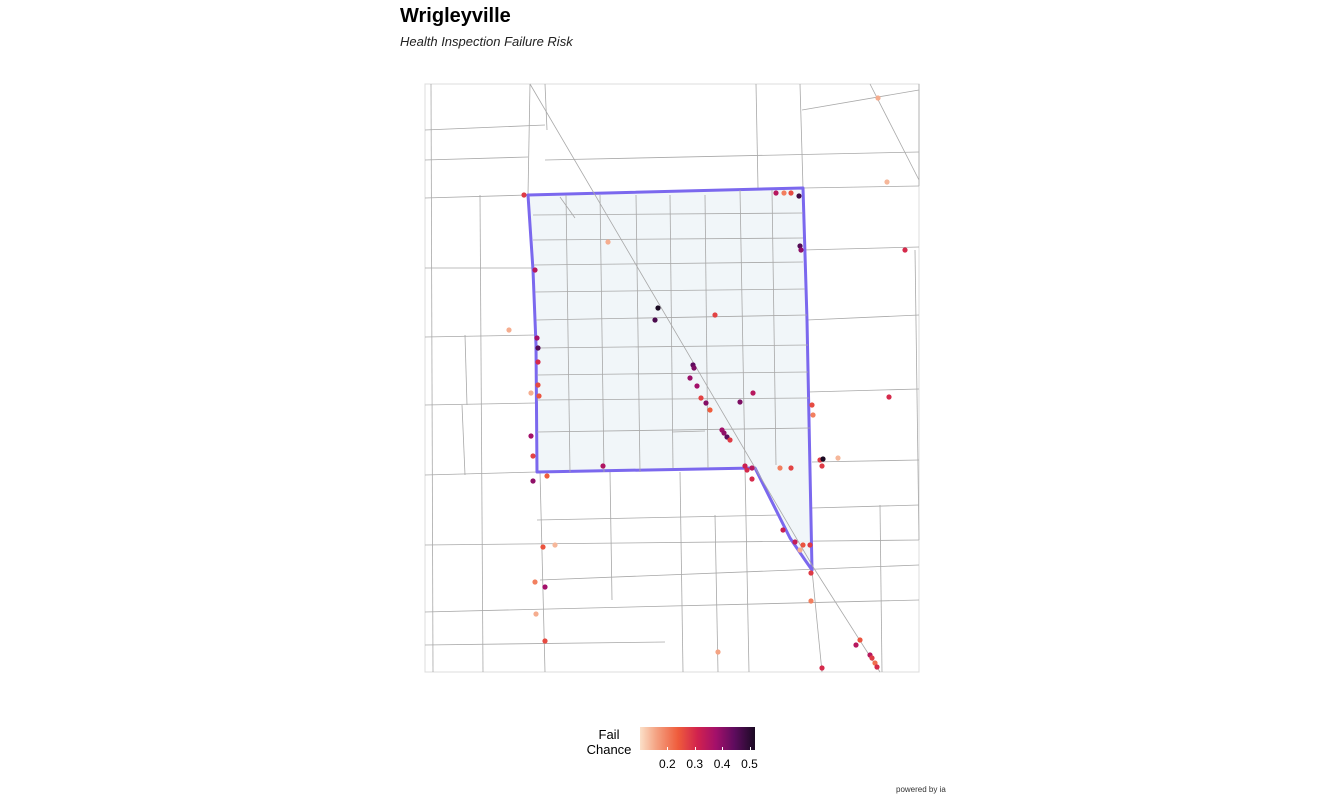 The width and height of the screenshot is (1340, 800). Describe the element at coordinates (455, 16) in the screenshot. I see `map-title: Wrigleyville` at that location.